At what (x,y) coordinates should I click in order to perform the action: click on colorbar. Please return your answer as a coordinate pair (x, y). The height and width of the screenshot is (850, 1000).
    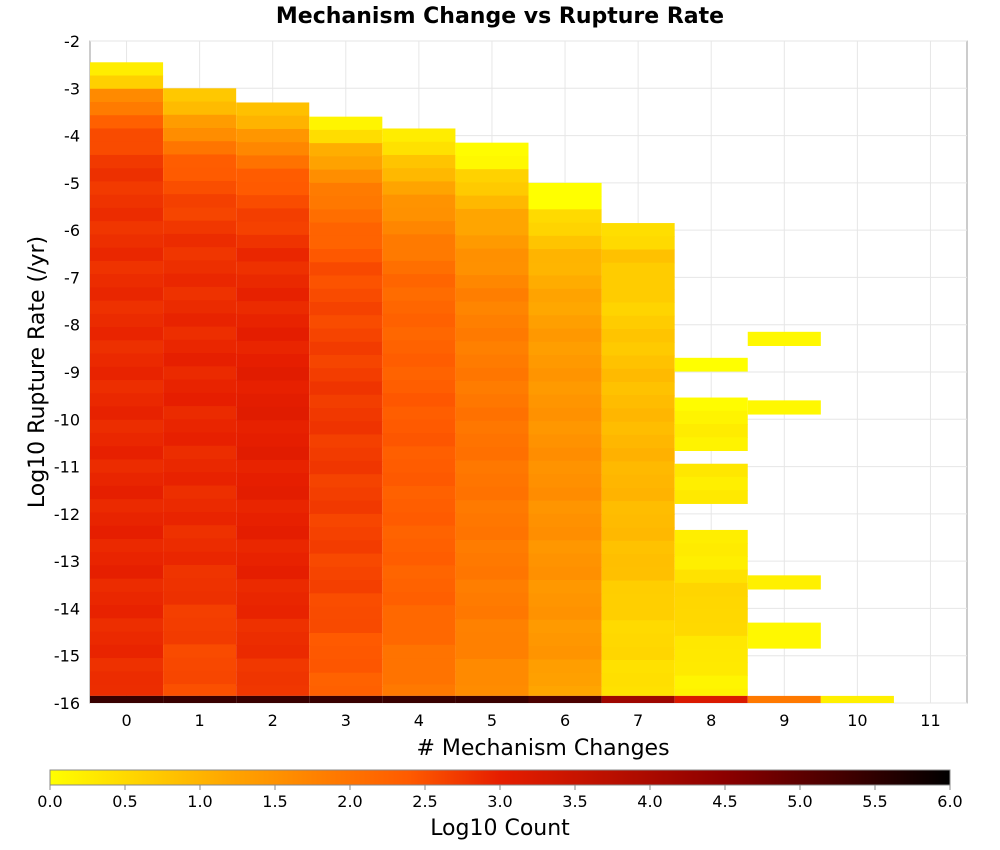
    Looking at the image, I should click on (500, 777).